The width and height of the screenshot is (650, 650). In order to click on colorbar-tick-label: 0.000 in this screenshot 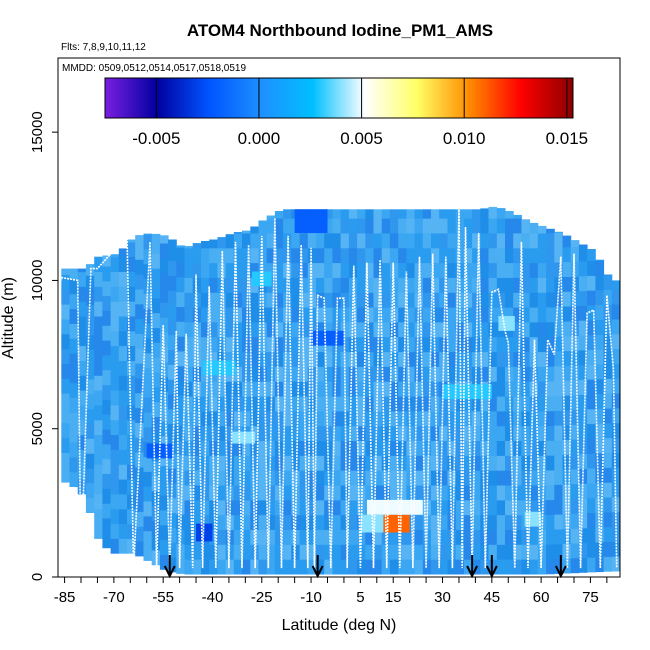, I will do `click(259, 138)`.